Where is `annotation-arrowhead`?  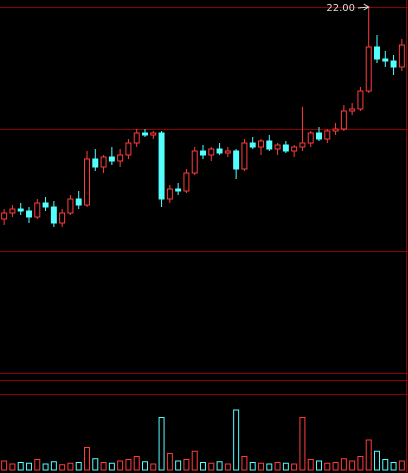 annotation-arrowhead is located at coordinates (366, 7).